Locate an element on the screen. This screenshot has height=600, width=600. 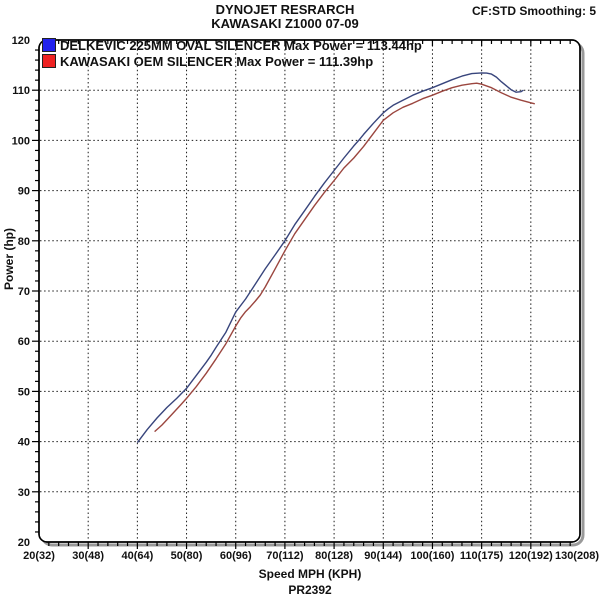
x-tick-label: 20(32) is located at coordinates (39, 556).